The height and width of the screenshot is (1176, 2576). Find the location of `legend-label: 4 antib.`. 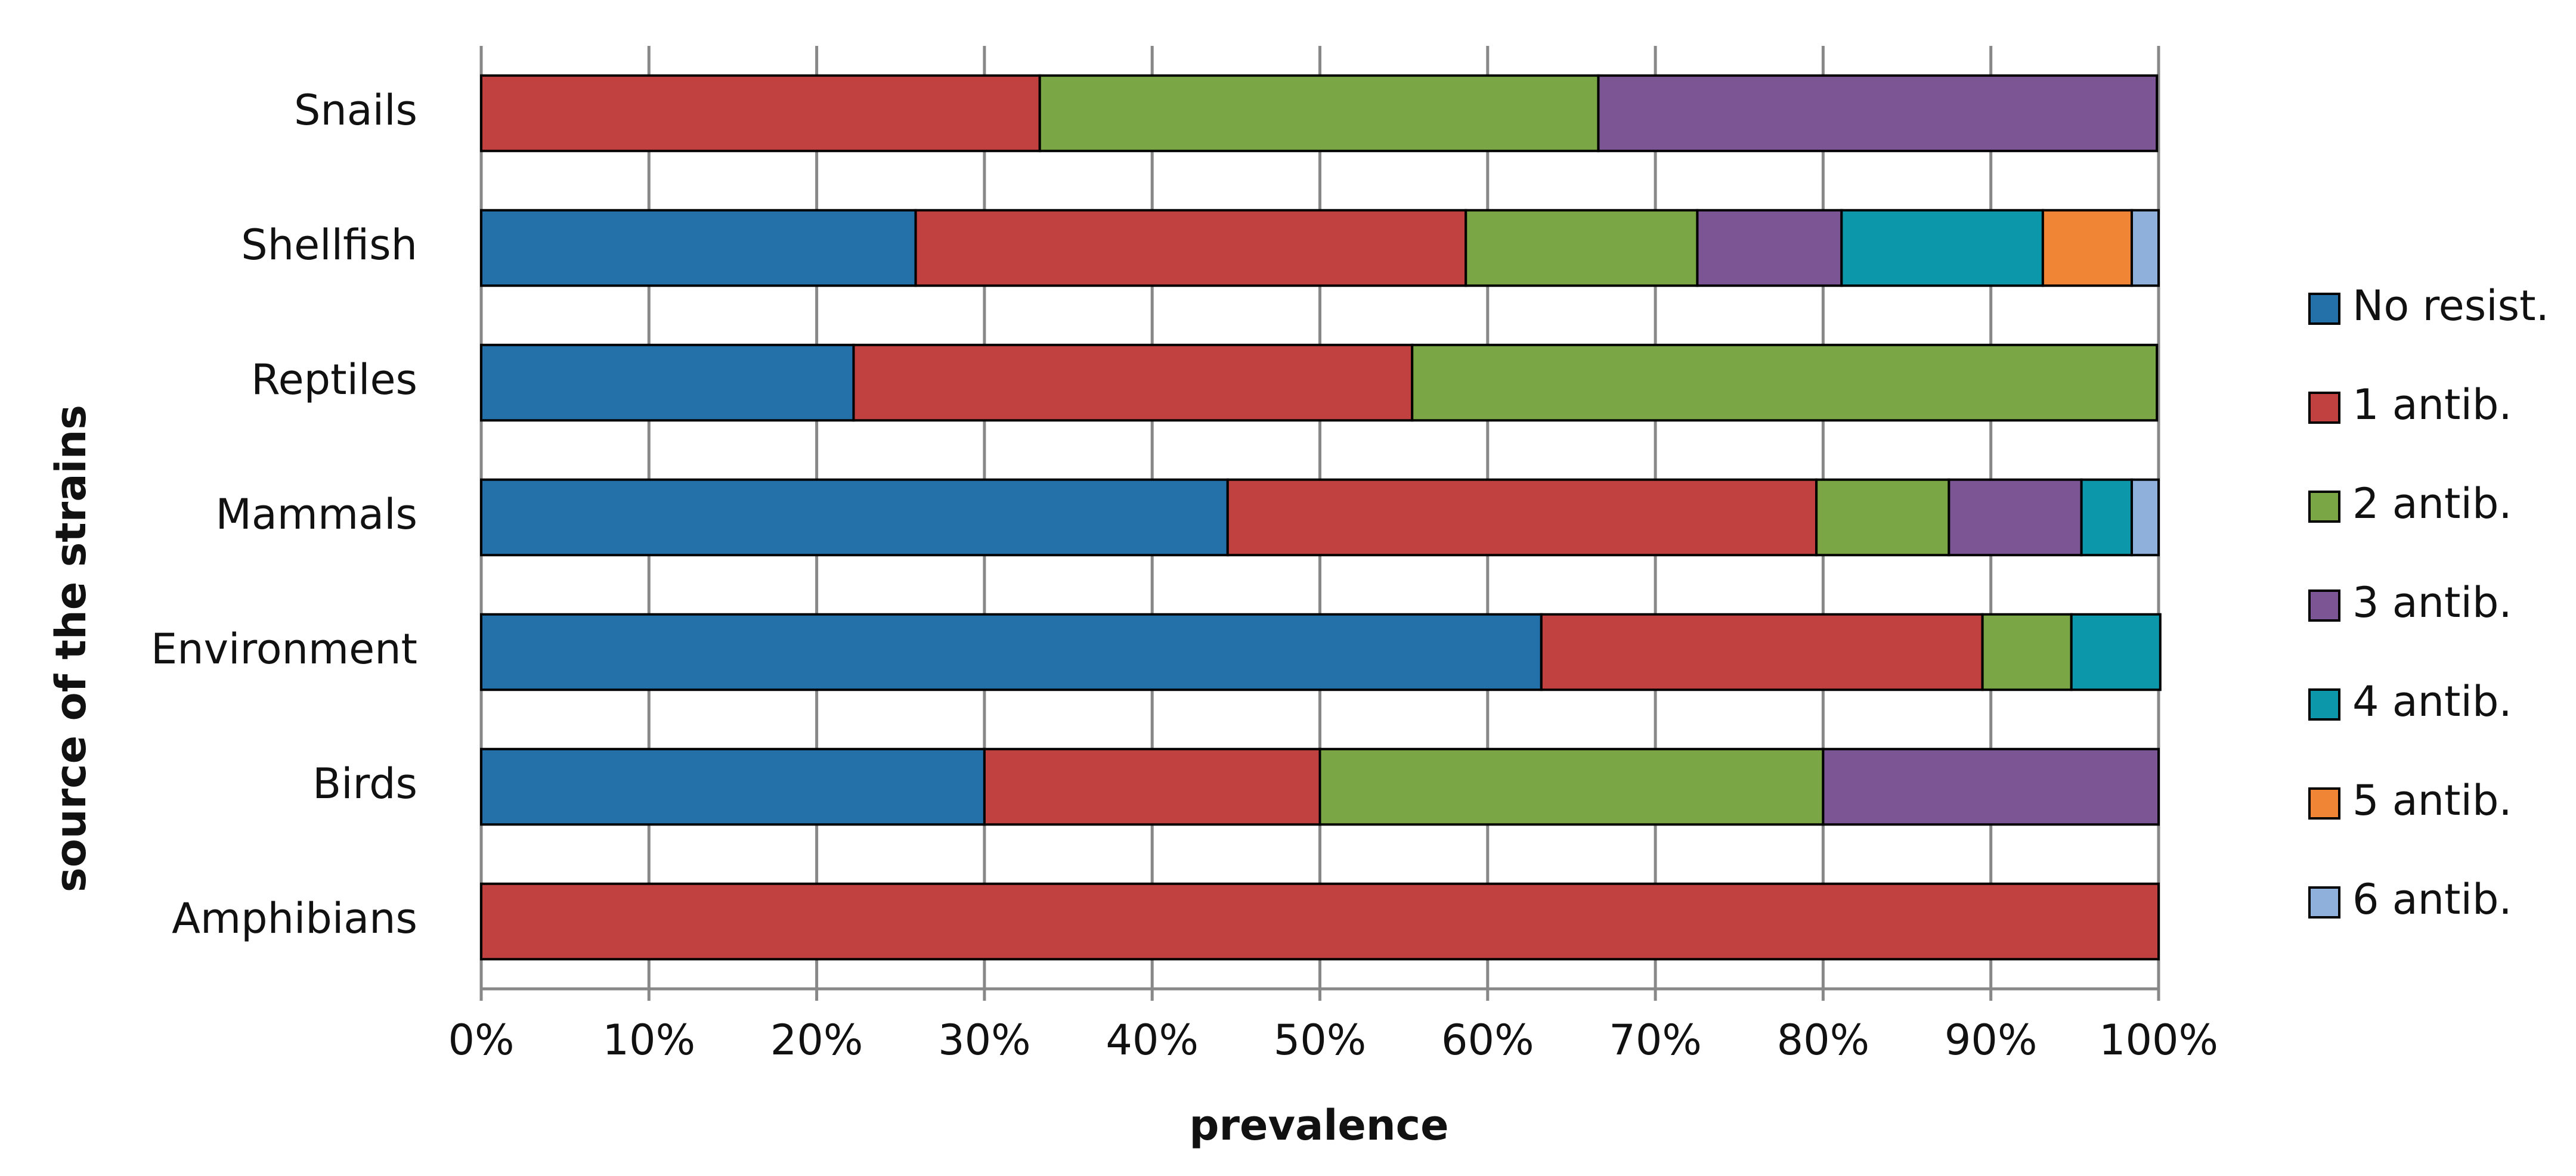

legend-label: 4 antib. is located at coordinates (2432, 701).